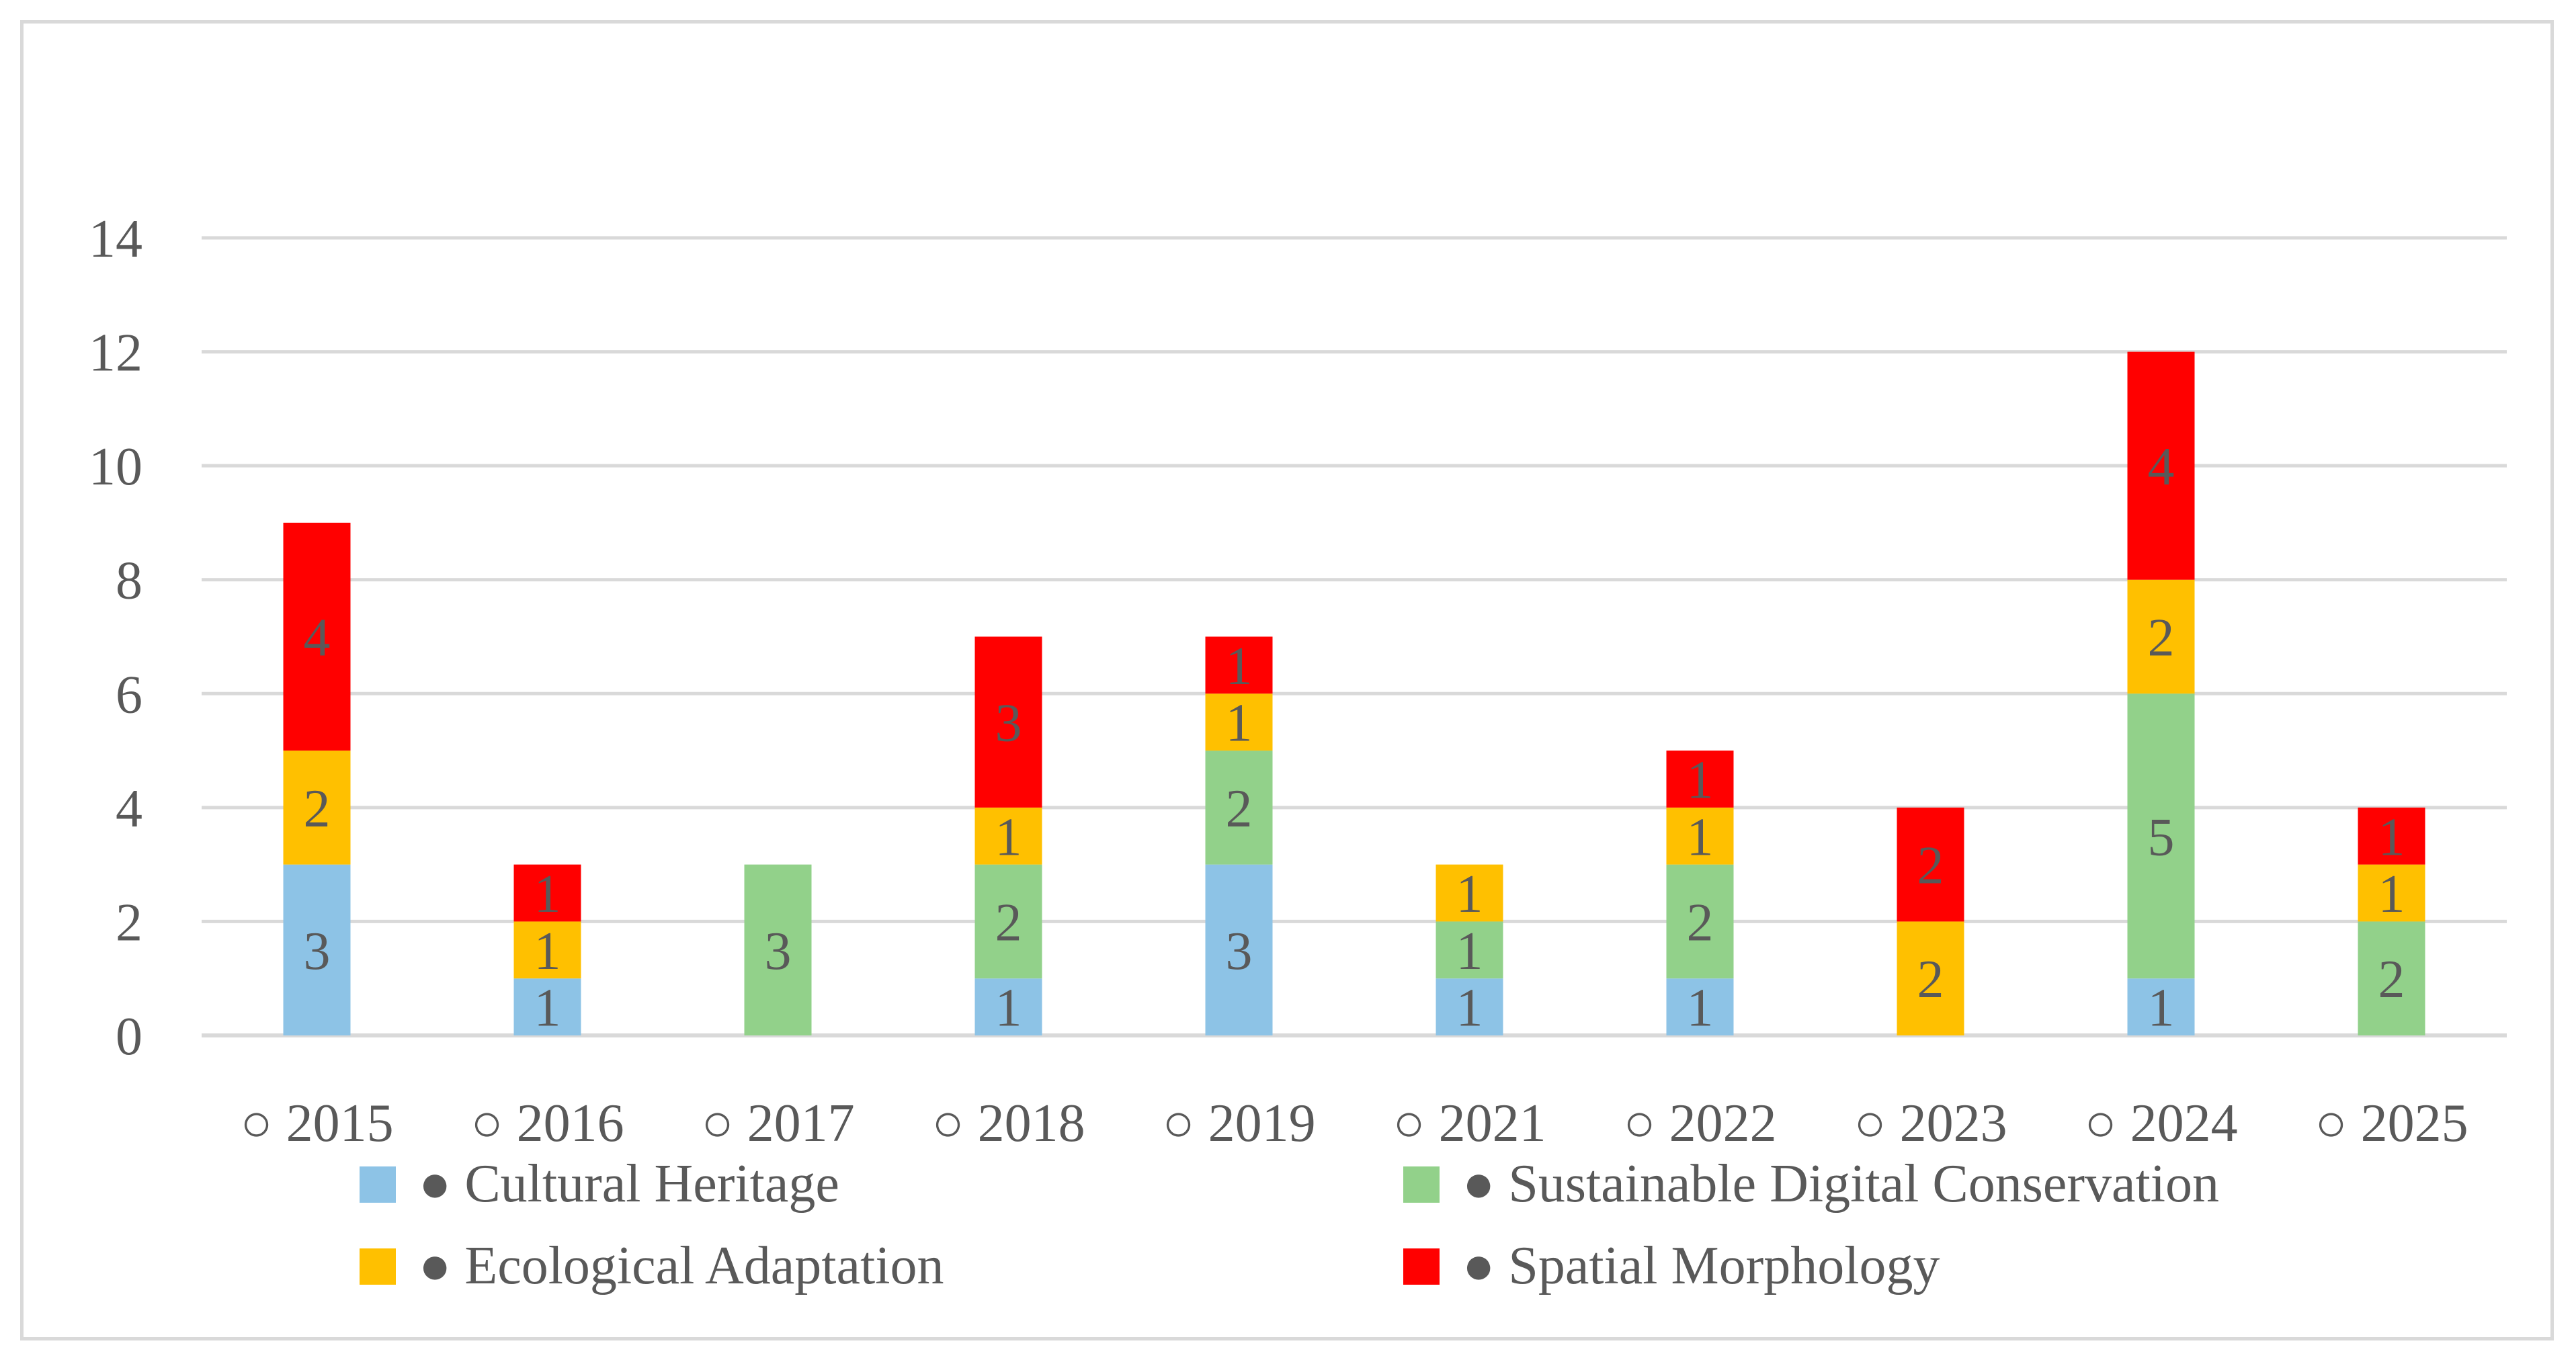  Describe the element at coordinates (547, 1123) in the screenshot. I see `x-tick-label: ○ 2016` at that location.